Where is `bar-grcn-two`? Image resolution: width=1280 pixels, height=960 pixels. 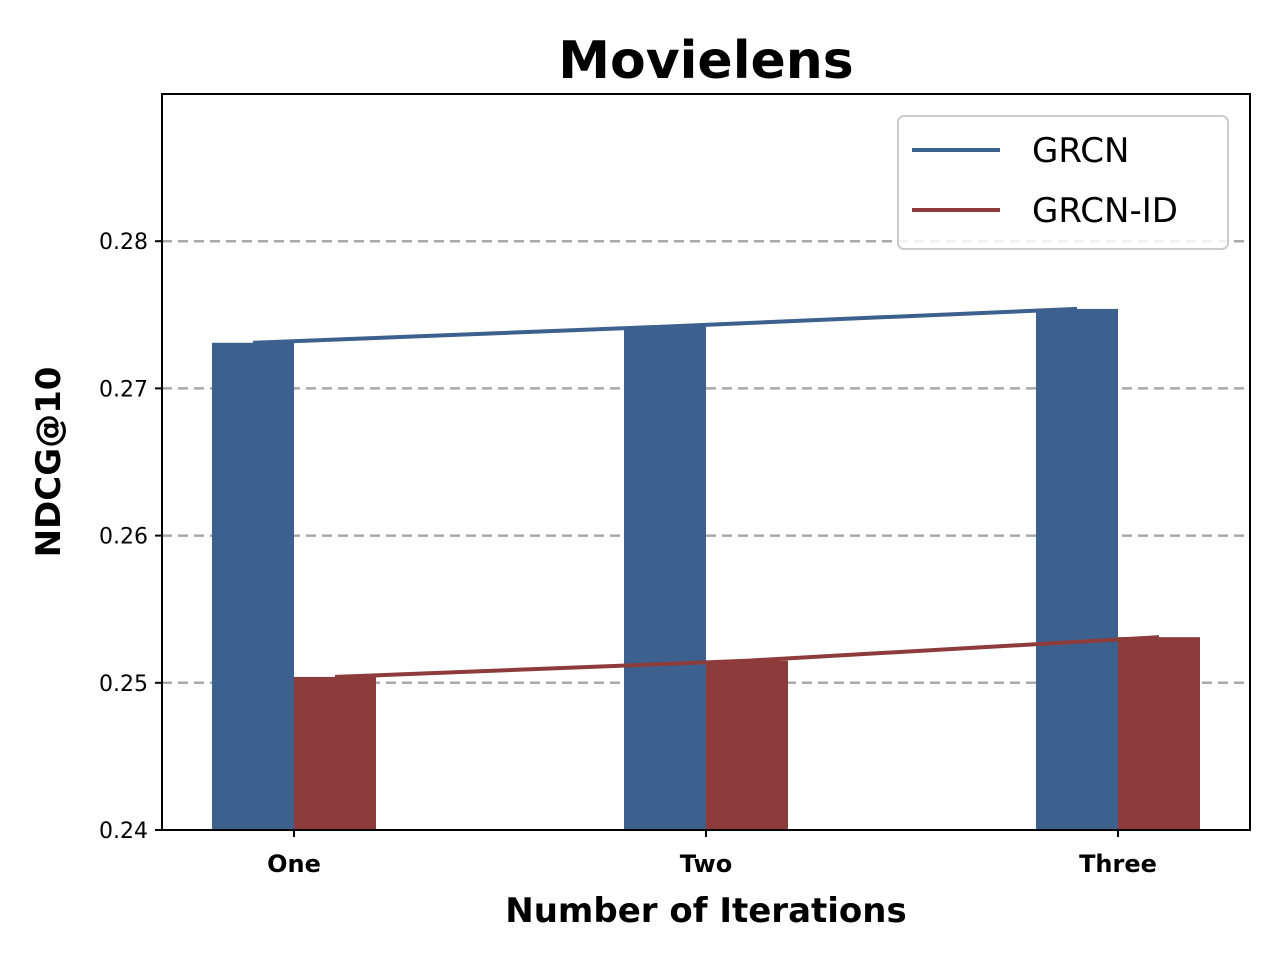
bar-grcn-two is located at coordinates (665, 578).